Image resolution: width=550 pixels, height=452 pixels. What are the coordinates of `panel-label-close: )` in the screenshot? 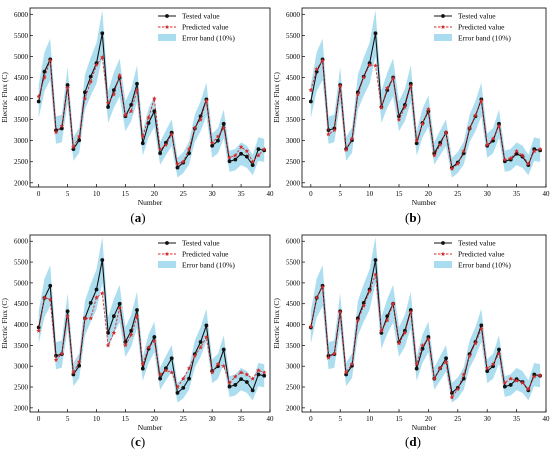 It's located at (143, 217).